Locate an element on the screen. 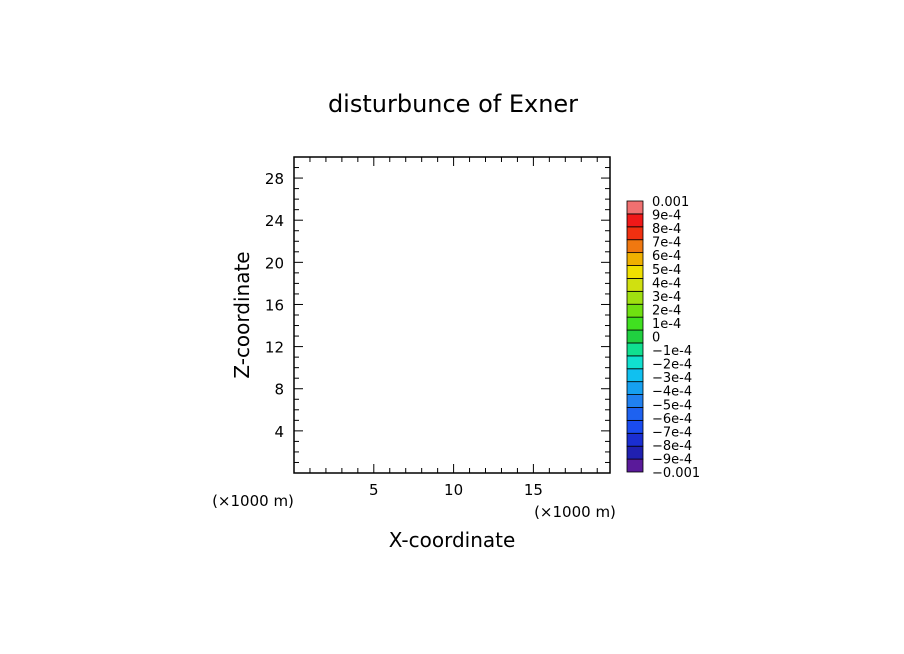 Image resolution: width=904 pixels, height=654 pixels. y-tick-label: 12 is located at coordinates (274, 348).